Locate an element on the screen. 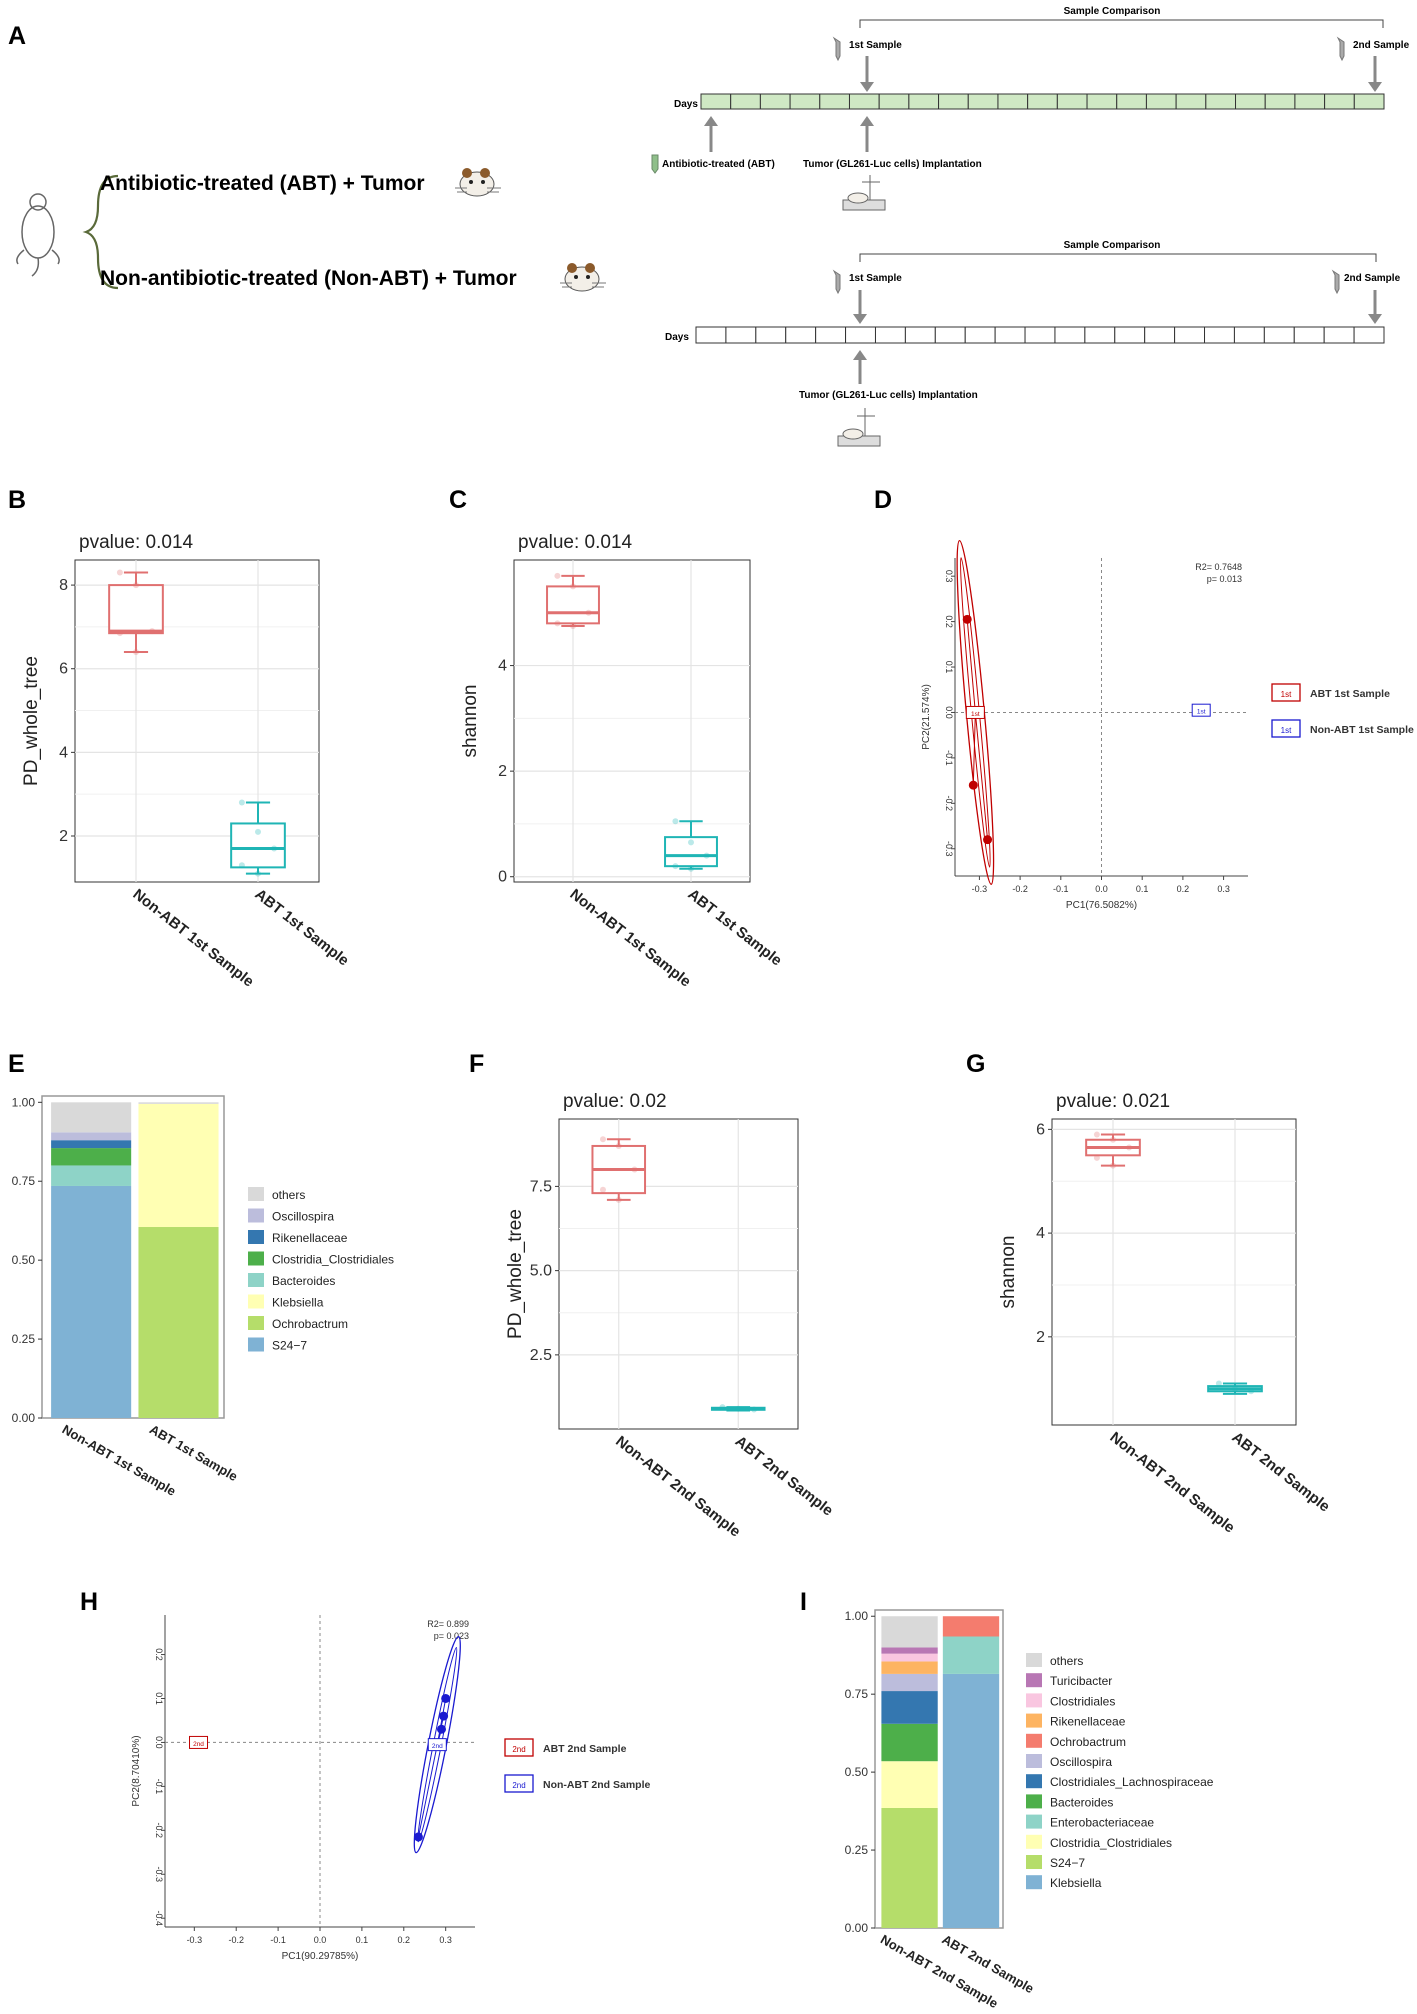 The width and height of the screenshot is (1417, 2014). legend-label: Turicibacter is located at coordinates (1081, 1681).